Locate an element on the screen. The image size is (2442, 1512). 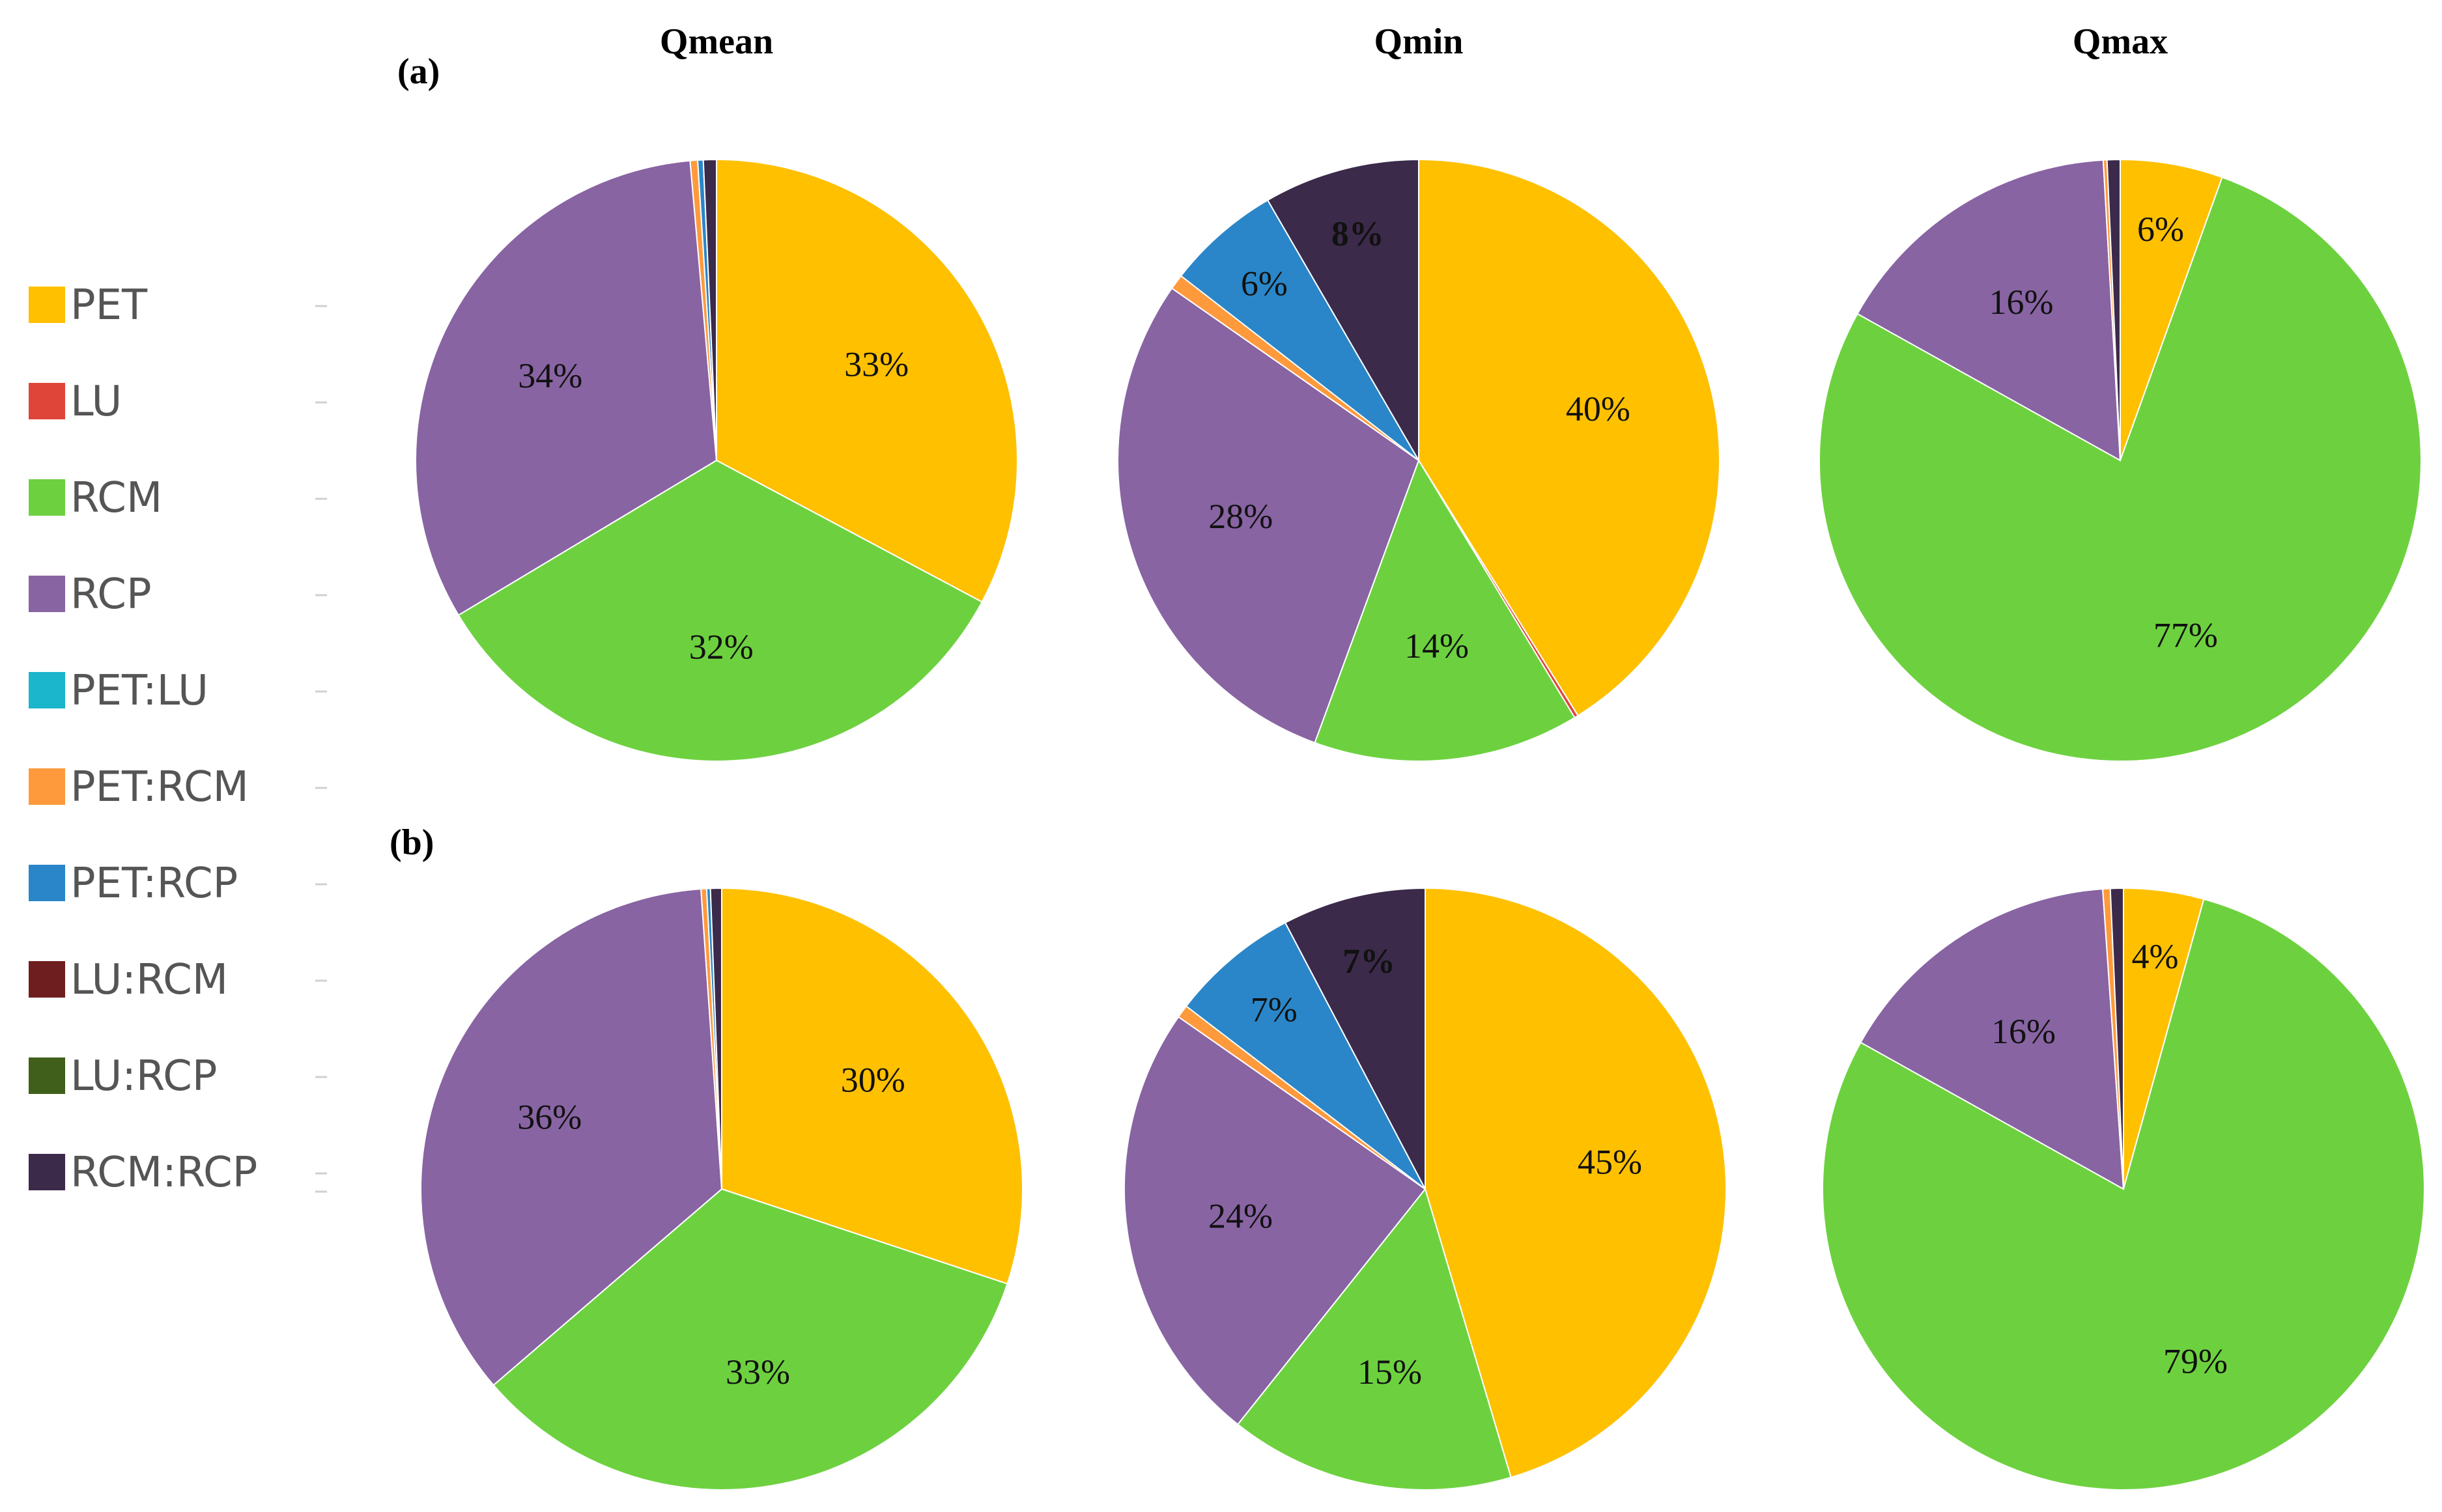
pie-a-qmax: 6% 77% 16% is located at coordinates (2120, 460).